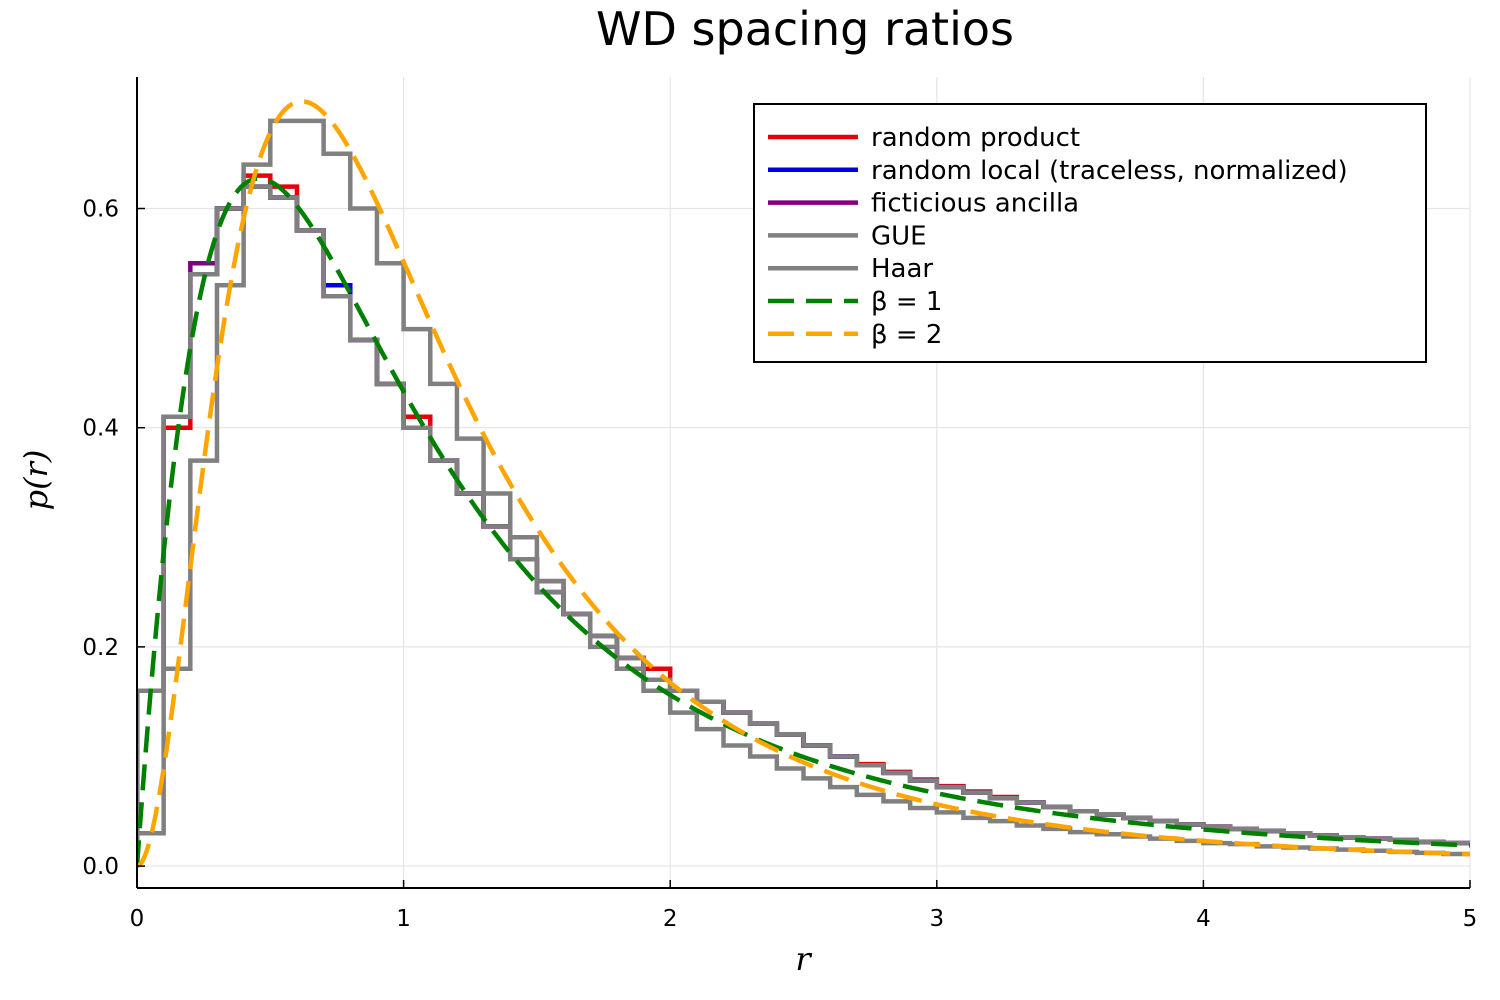 This screenshot has width=1500, height=1000. What do you see at coordinates (36, 480) in the screenshot?
I see `y-axis-label: p(r)` at bounding box center [36, 480].